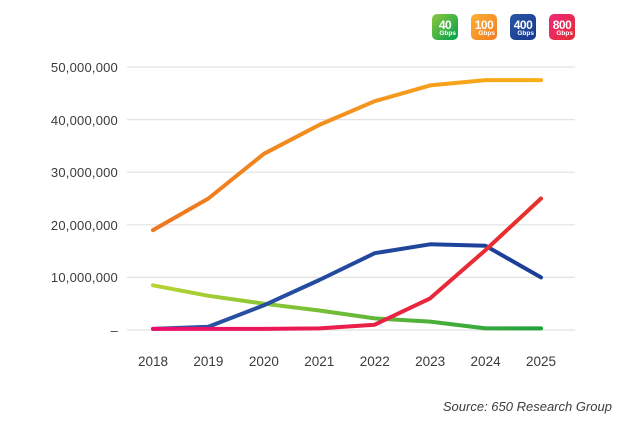 The image size is (640, 425). I want to click on legend-chip-label: 800, so click(562, 24).